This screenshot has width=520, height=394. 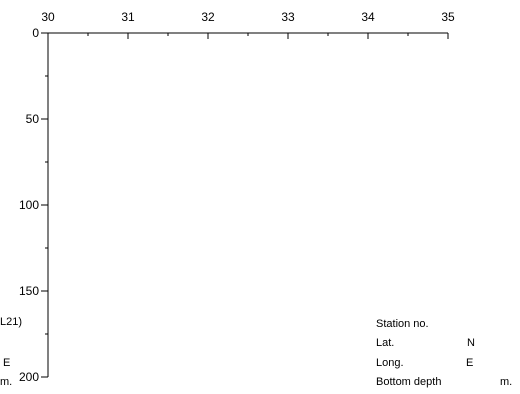 What do you see at coordinates (448, 17) in the screenshot?
I see `x-tick-label: 35` at bounding box center [448, 17].